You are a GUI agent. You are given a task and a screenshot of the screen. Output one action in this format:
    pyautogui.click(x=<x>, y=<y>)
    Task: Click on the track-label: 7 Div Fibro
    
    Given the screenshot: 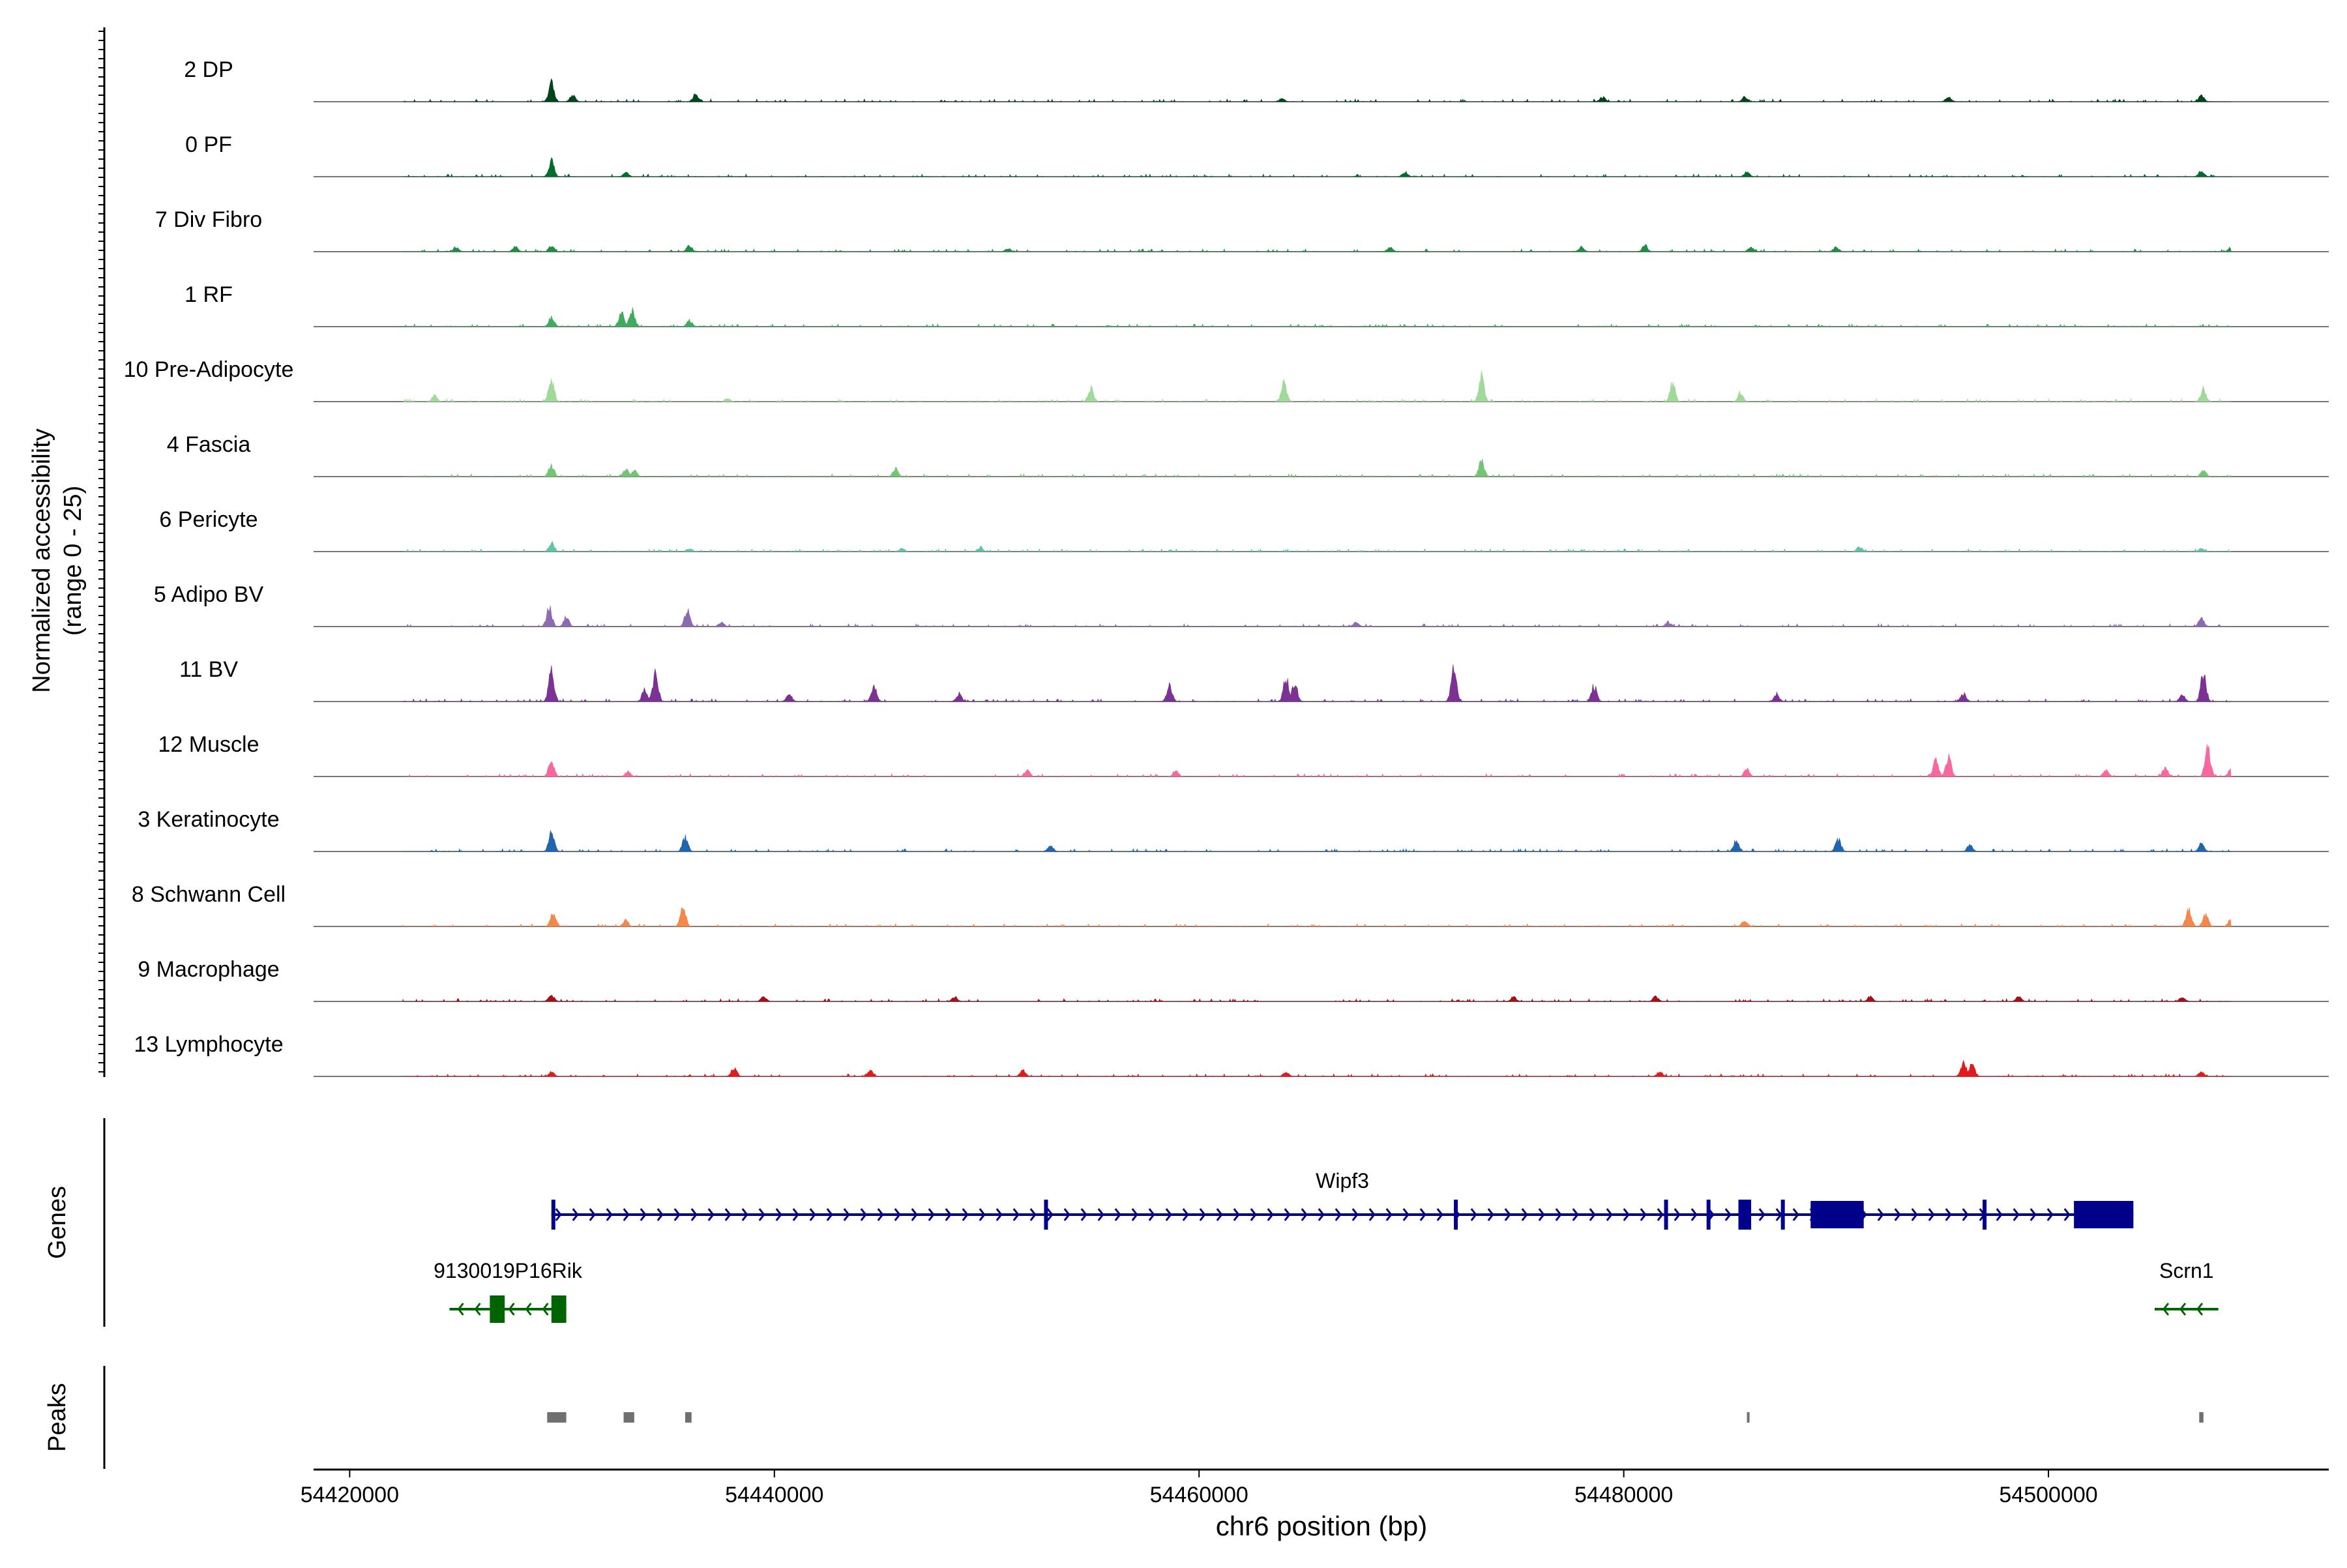 What is the action you would take?
    pyautogui.click(x=208, y=220)
    